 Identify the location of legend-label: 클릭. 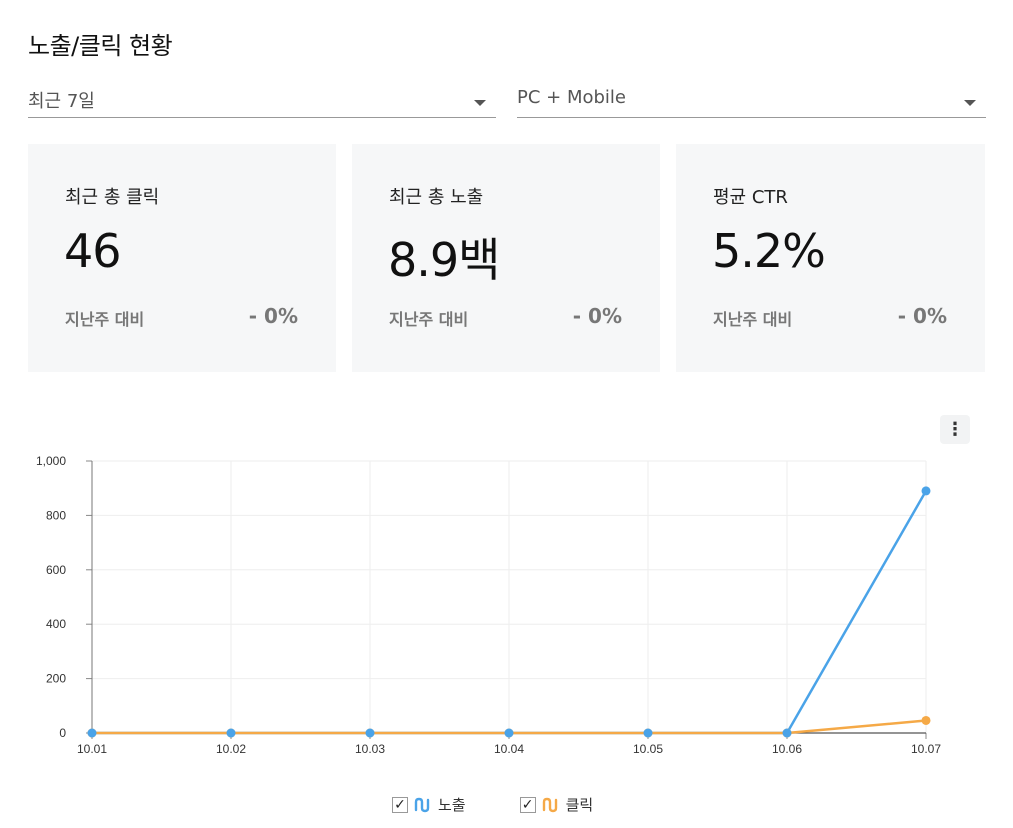
(579, 805).